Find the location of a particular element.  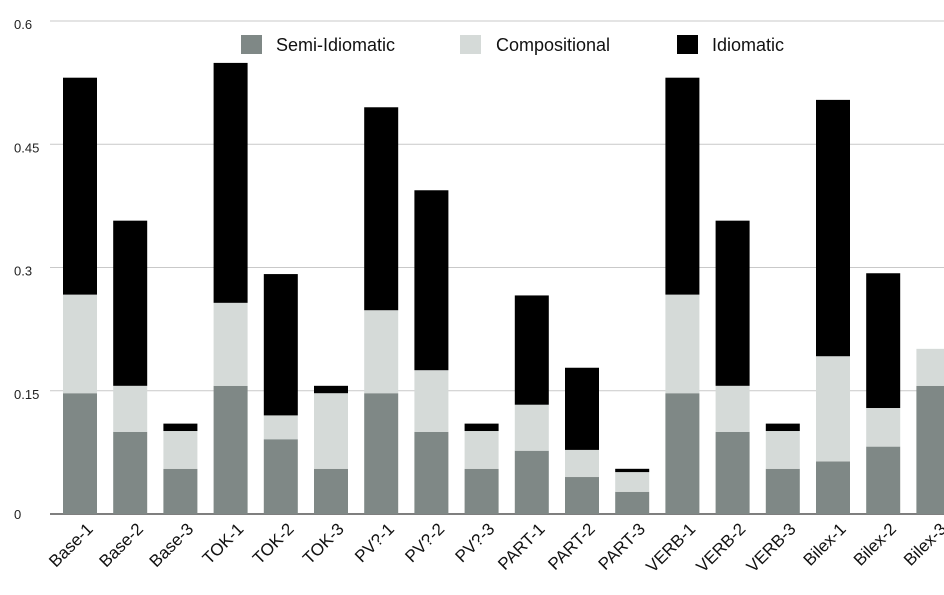

x-tick-label: Bilex-3 is located at coordinates (922, 544).